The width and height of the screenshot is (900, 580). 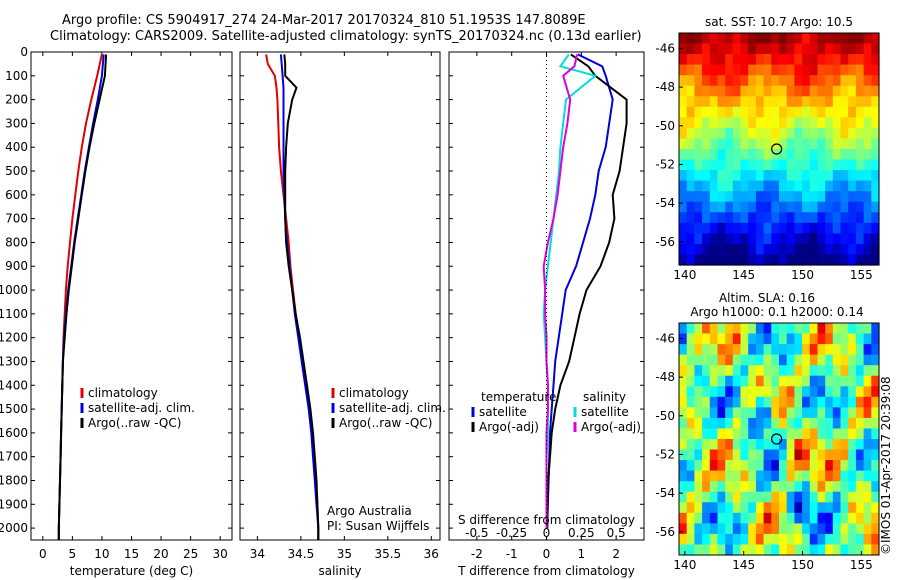 I want to click on depth-tick-label: 300, so click(x=16, y=123).